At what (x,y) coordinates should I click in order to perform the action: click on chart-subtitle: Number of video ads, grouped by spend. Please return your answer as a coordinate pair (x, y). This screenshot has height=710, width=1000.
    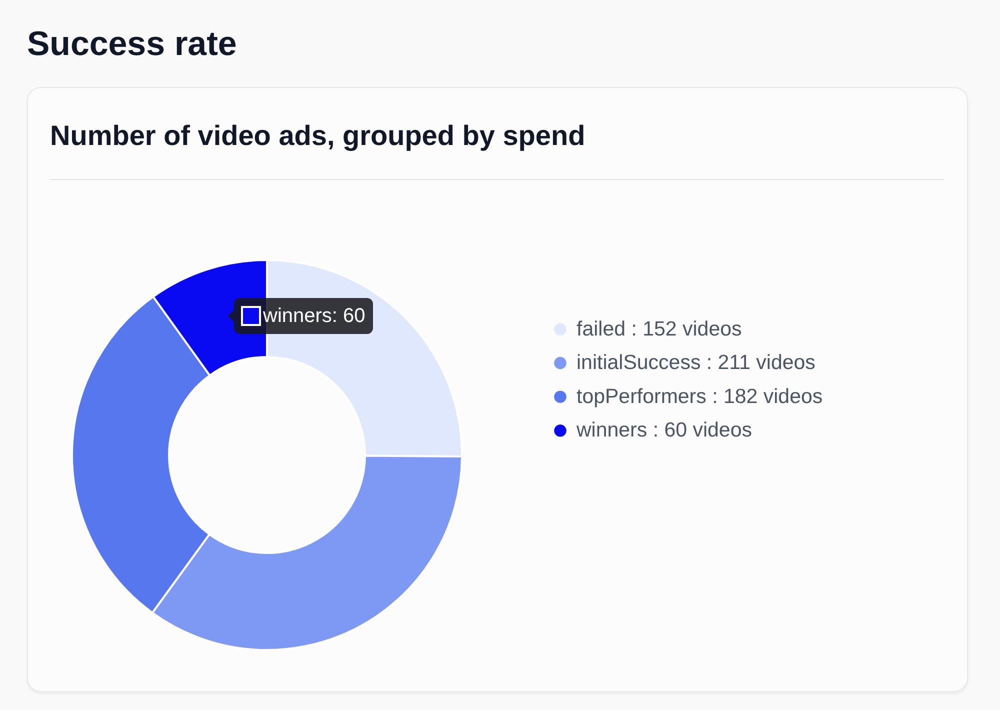
    Looking at the image, I should click on (318, 136).